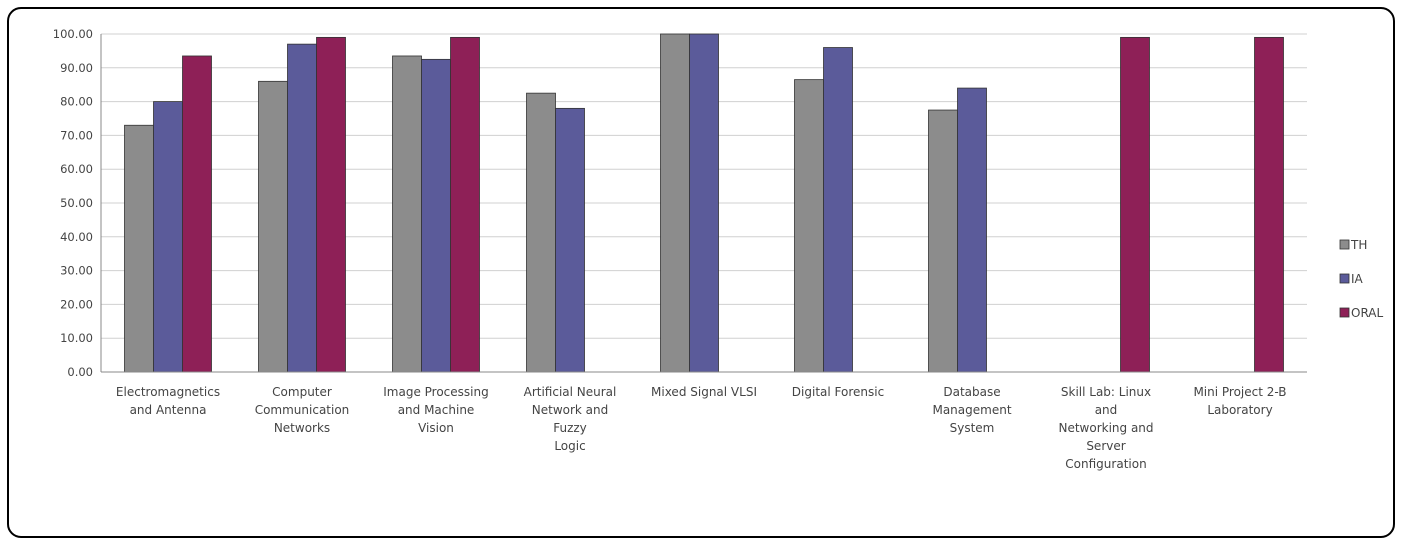 The width and height of the screenshot is (1402, 545). What do you see at coordinates (1358, 245) in the screenshot?
I see `legend-label: TH` at bounding box center [1358, 245].